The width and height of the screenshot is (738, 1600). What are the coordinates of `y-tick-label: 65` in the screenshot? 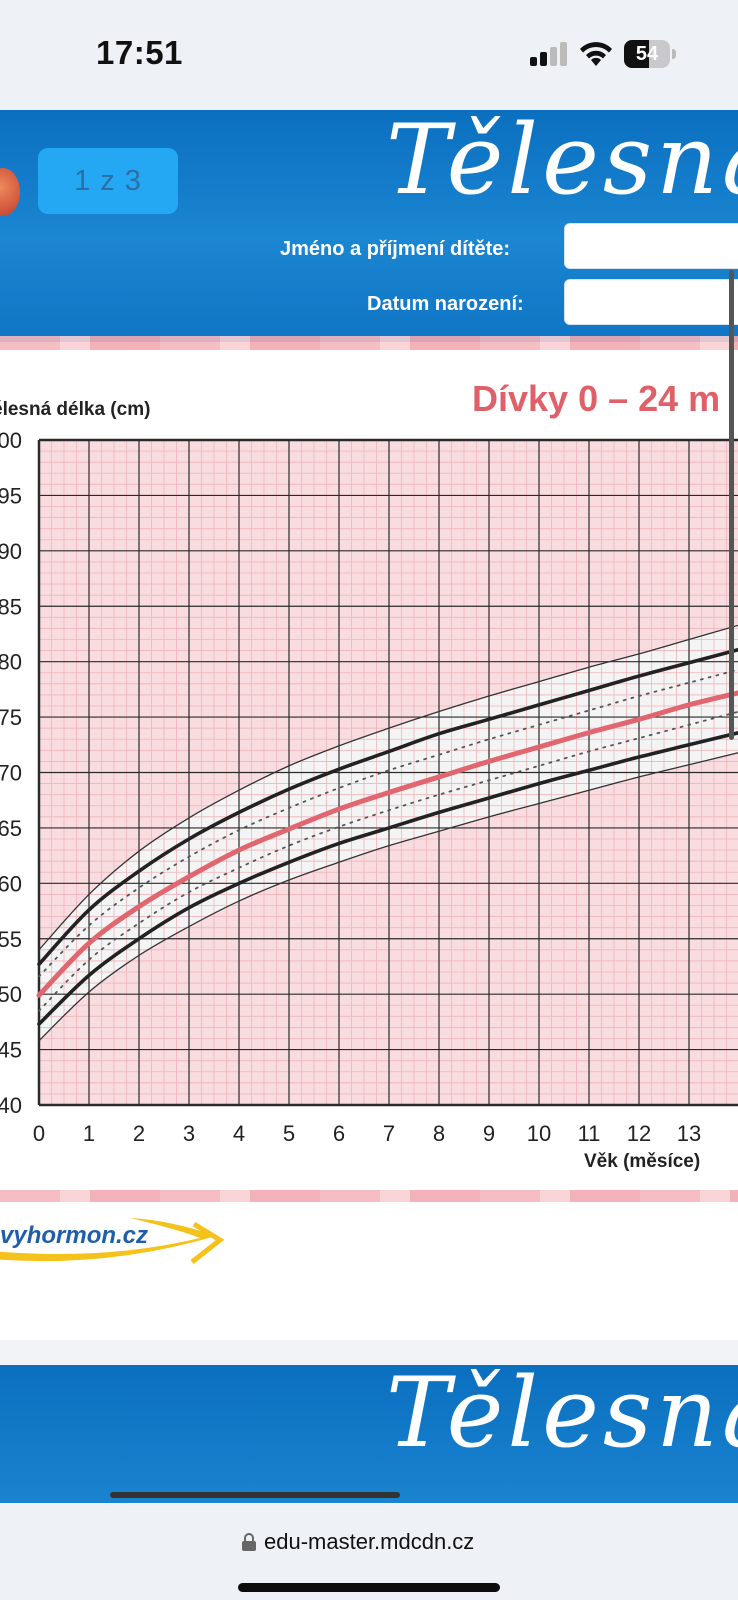 It's located at (11, 828).